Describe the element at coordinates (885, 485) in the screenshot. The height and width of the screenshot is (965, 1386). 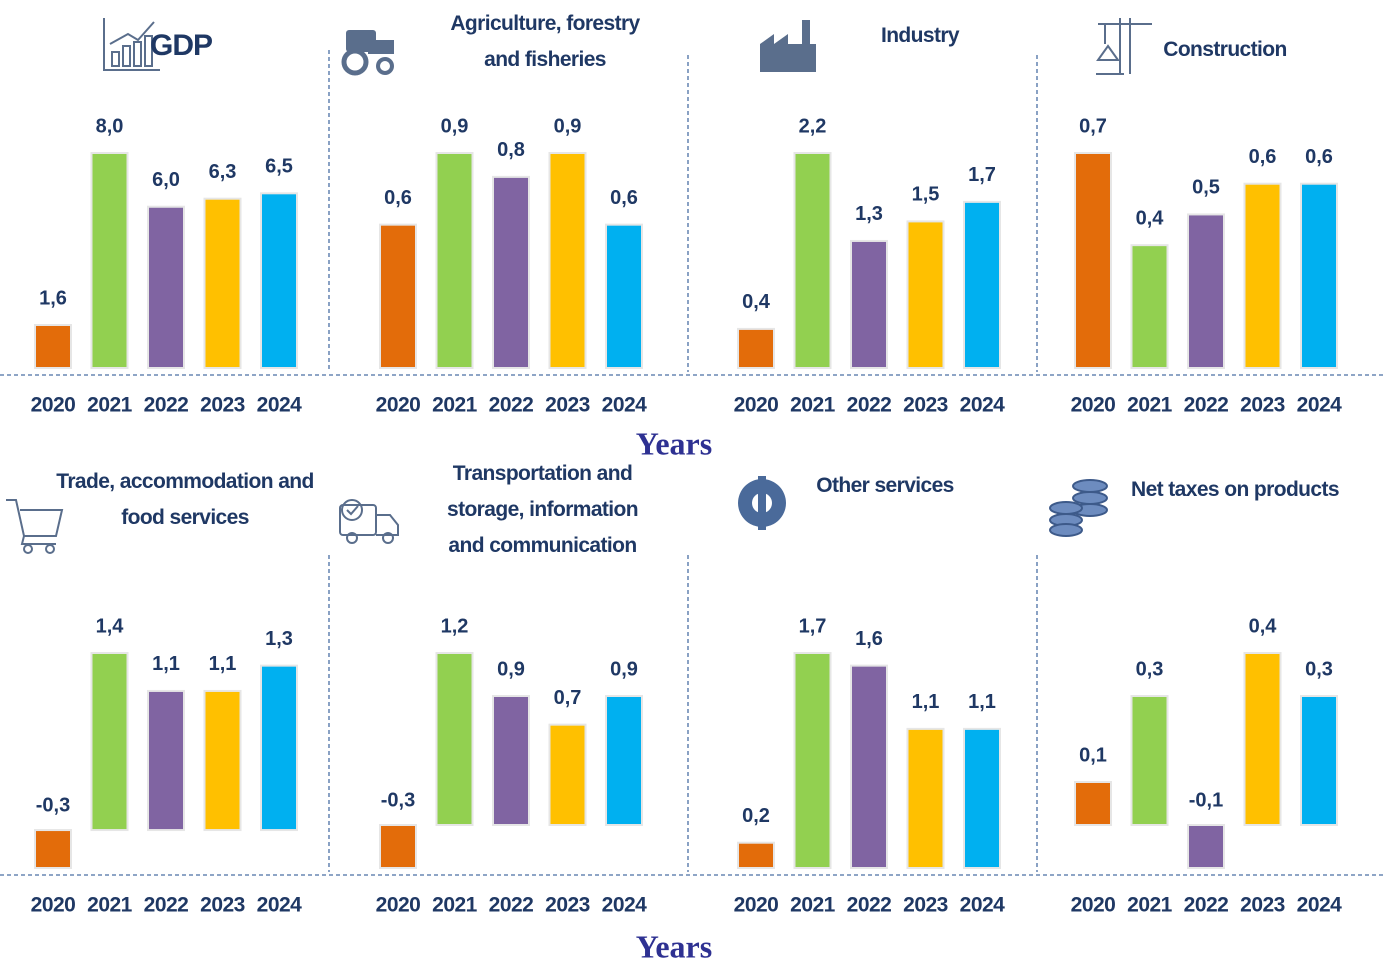
I see `panel-title: Other services` at that location.